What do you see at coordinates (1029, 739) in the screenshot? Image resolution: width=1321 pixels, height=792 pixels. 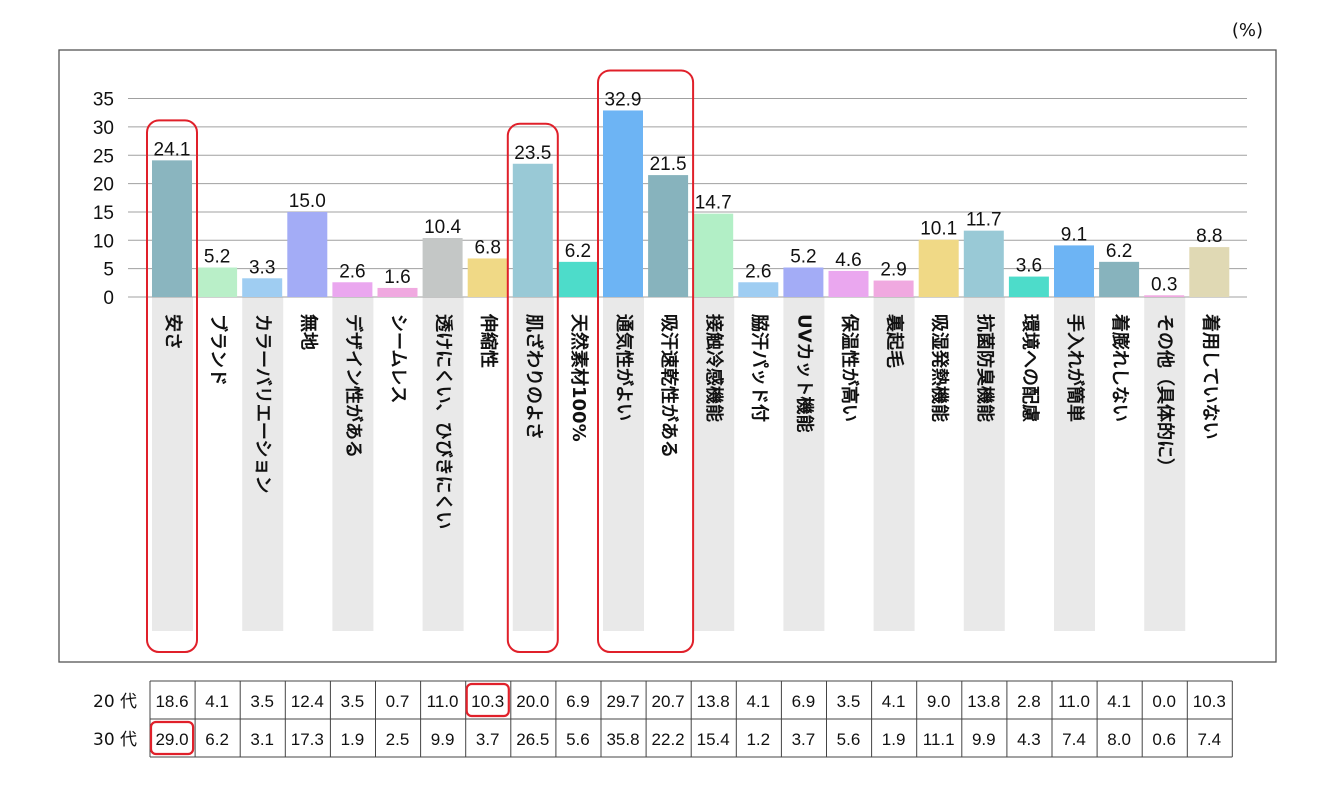 I see `table-cell: 4.3` at bounding box center [1029, 739].